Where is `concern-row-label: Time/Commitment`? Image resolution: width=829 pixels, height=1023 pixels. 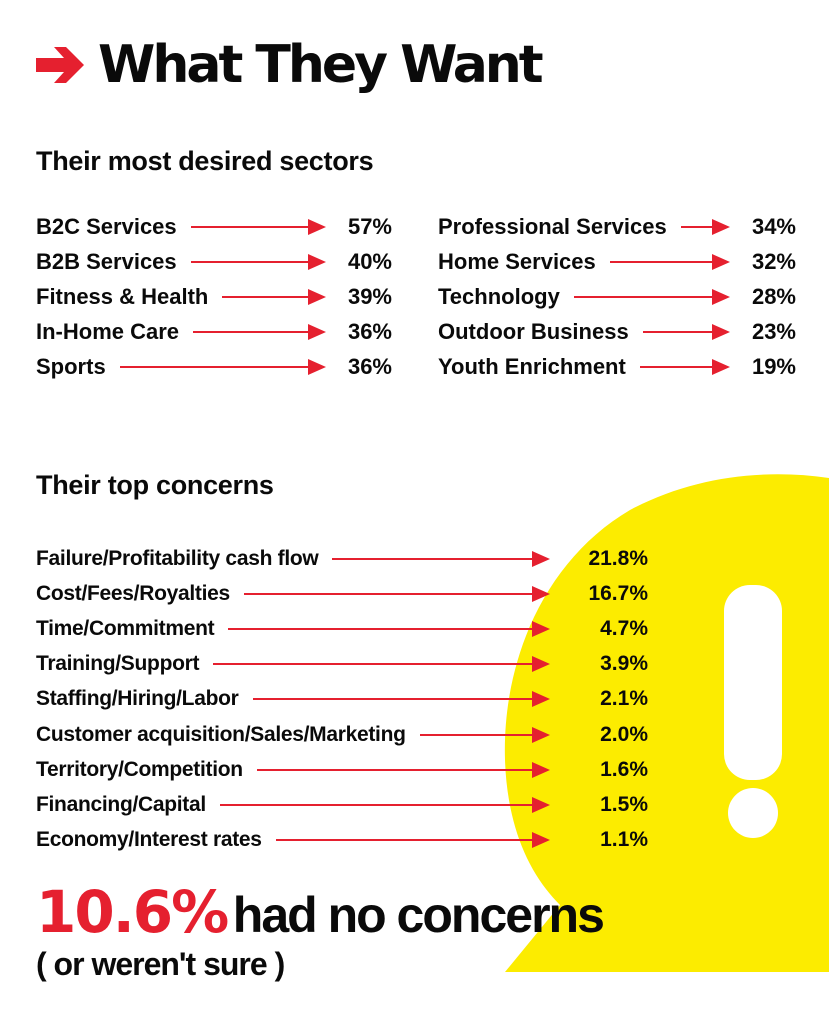
concern-row-label: Time/Commitment is located at coordinates (125, 628).